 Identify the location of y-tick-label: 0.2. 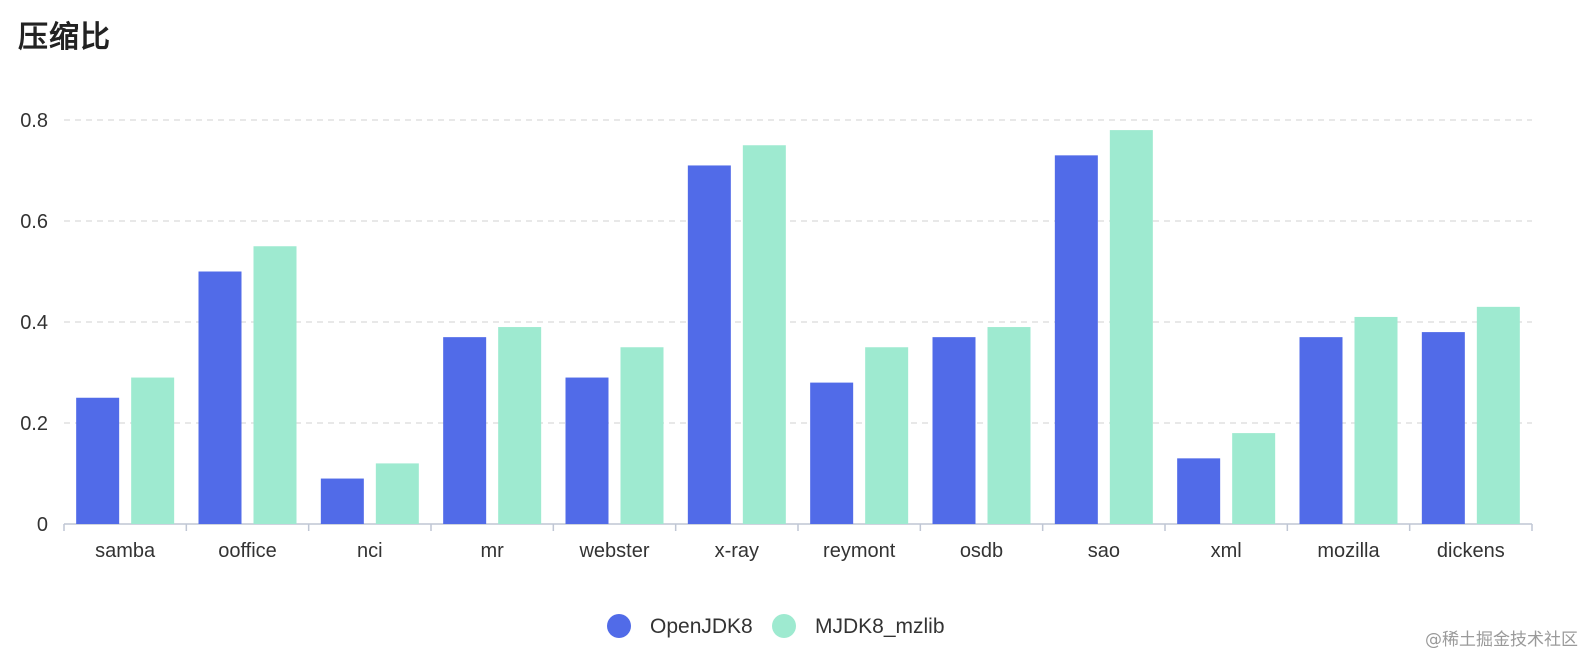
(34, 424).